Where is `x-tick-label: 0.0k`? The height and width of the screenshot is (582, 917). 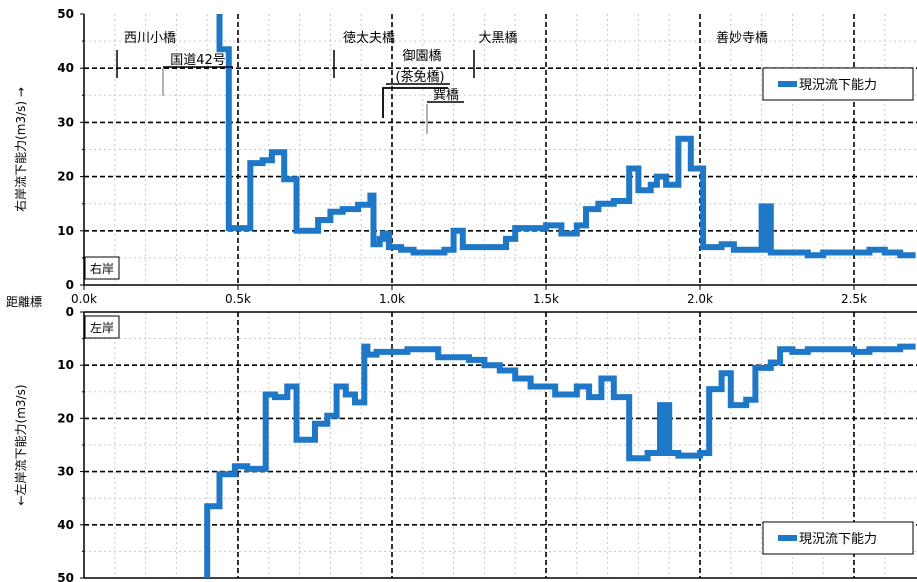
x-tick-label: 0.0k is located at coordinates (84, 299).